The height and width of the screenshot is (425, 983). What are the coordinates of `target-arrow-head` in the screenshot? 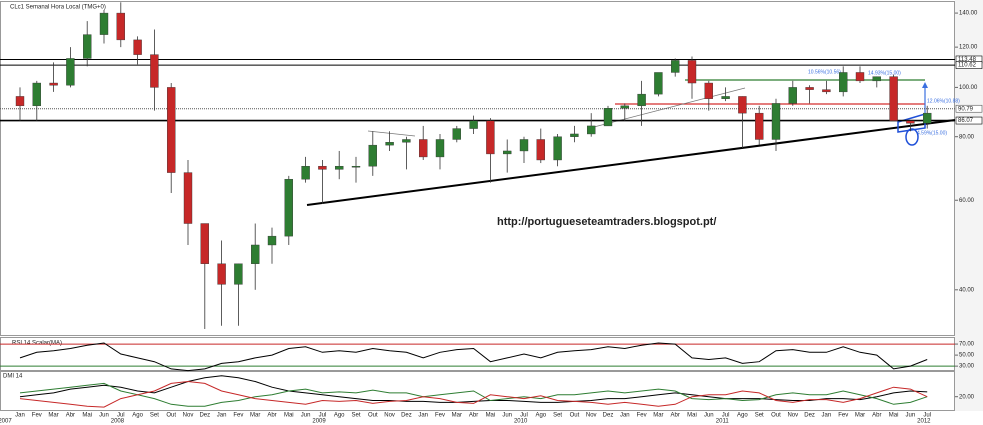 It's located at (925, 85).